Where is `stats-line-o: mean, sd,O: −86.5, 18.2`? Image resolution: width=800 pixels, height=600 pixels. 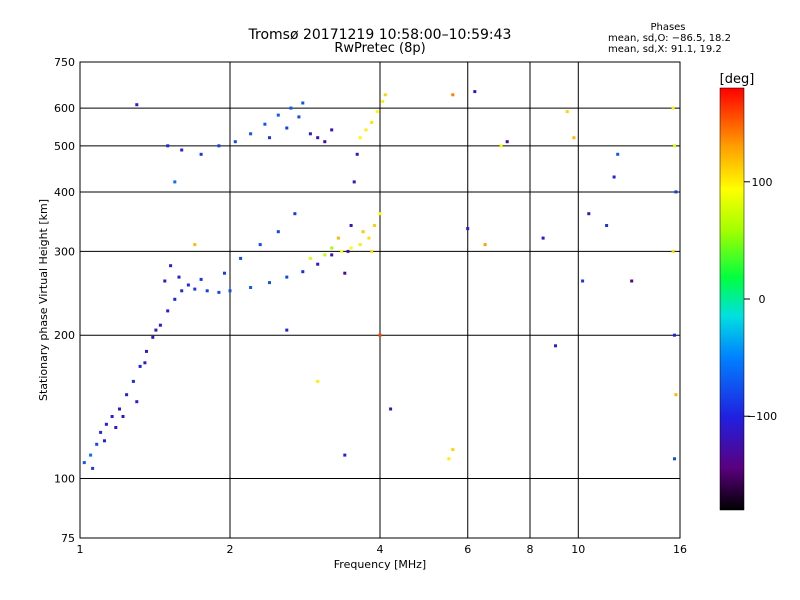
stats-line-o: mean, sd,O: −86.5, 18.2 is located at coordinates (669, 38).